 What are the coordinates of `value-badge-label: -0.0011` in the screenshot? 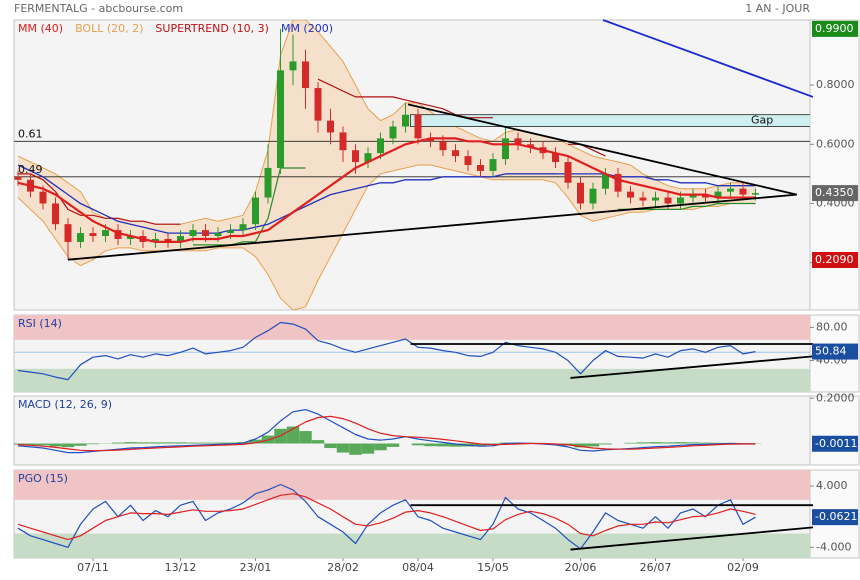 It's located at (836, 443).